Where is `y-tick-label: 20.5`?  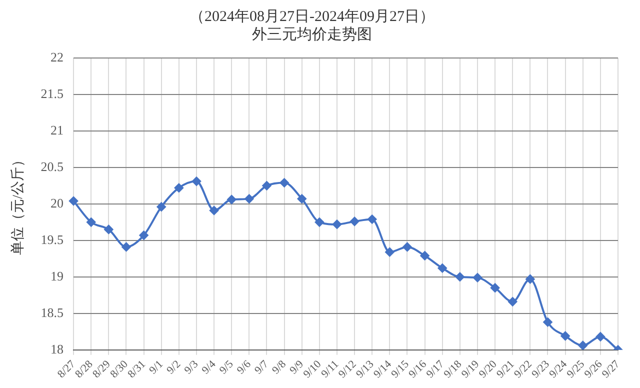 y-tick-label: 20.5 is located at coordinates (52, 166).